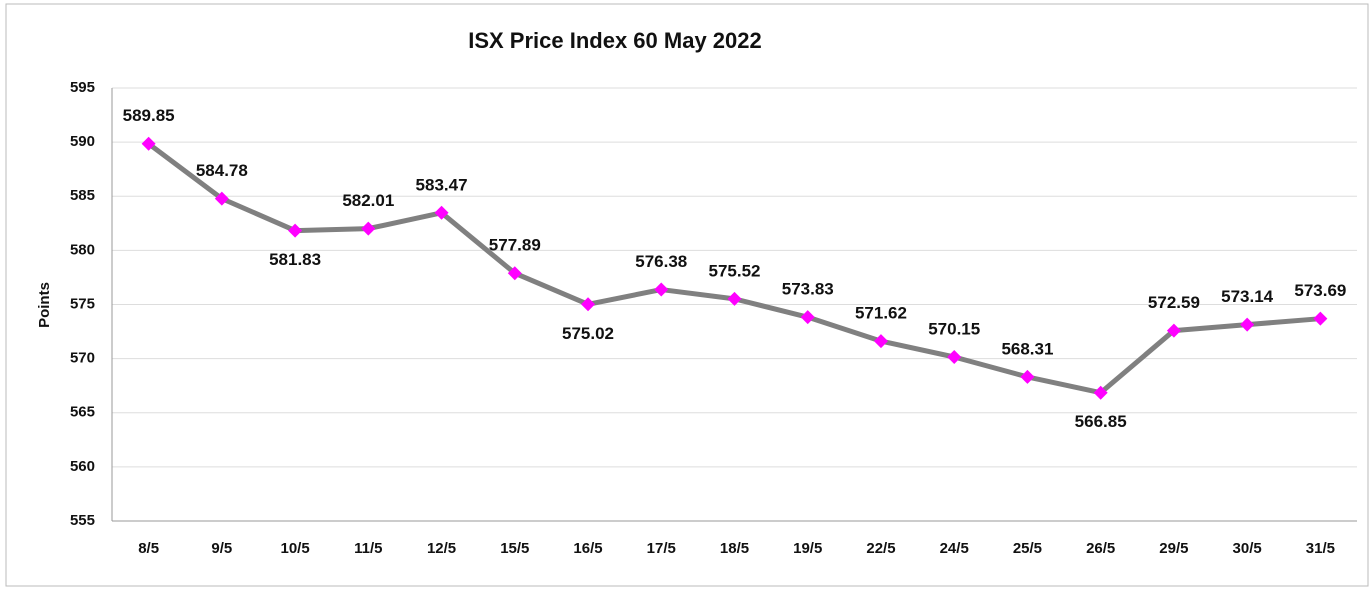 The width and height of the screenshot is (1371, 590). I want to click on x-tick-label: 18/5, so click(734, 548).